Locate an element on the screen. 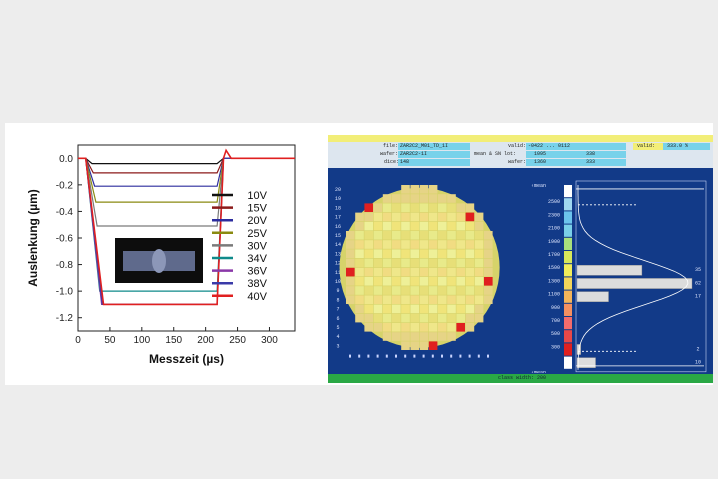 Image resolution: width=718 pixels, height=479 pixels. wafer-label: wafer: is located at coordinates (389, 154).